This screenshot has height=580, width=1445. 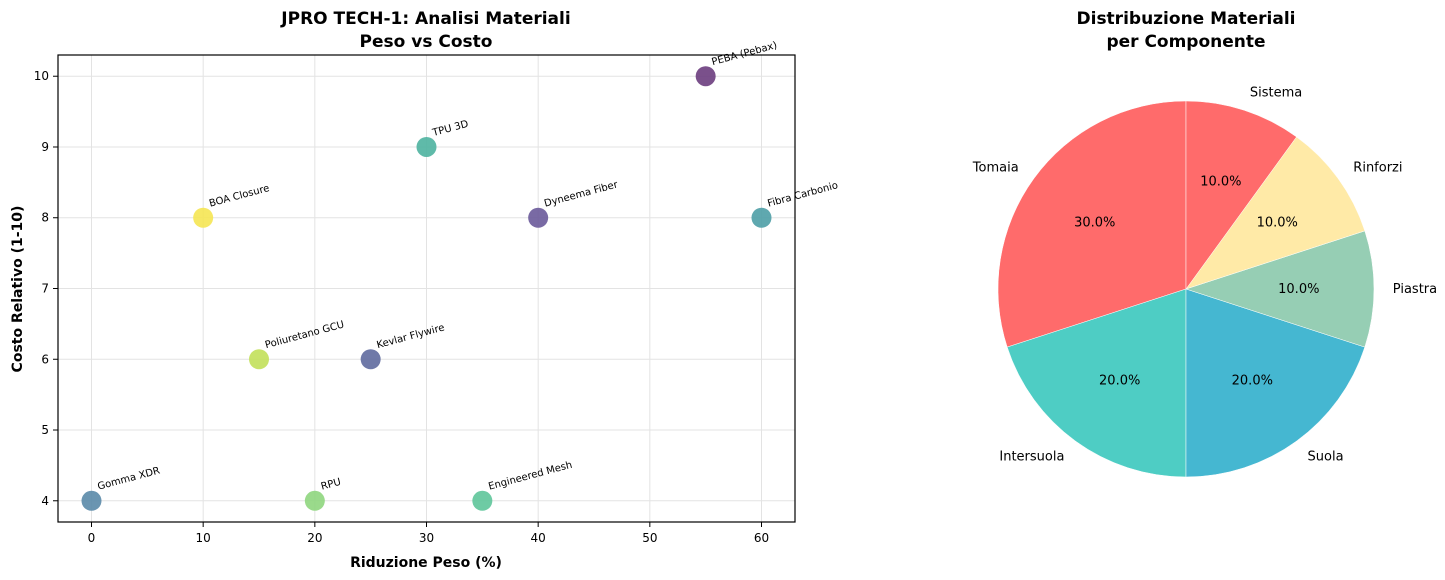 What do you see at coordinates (745, 54) in the screenshot?
I see `point-label: PEBA (Pebax)` at bounding box center [745, 54].